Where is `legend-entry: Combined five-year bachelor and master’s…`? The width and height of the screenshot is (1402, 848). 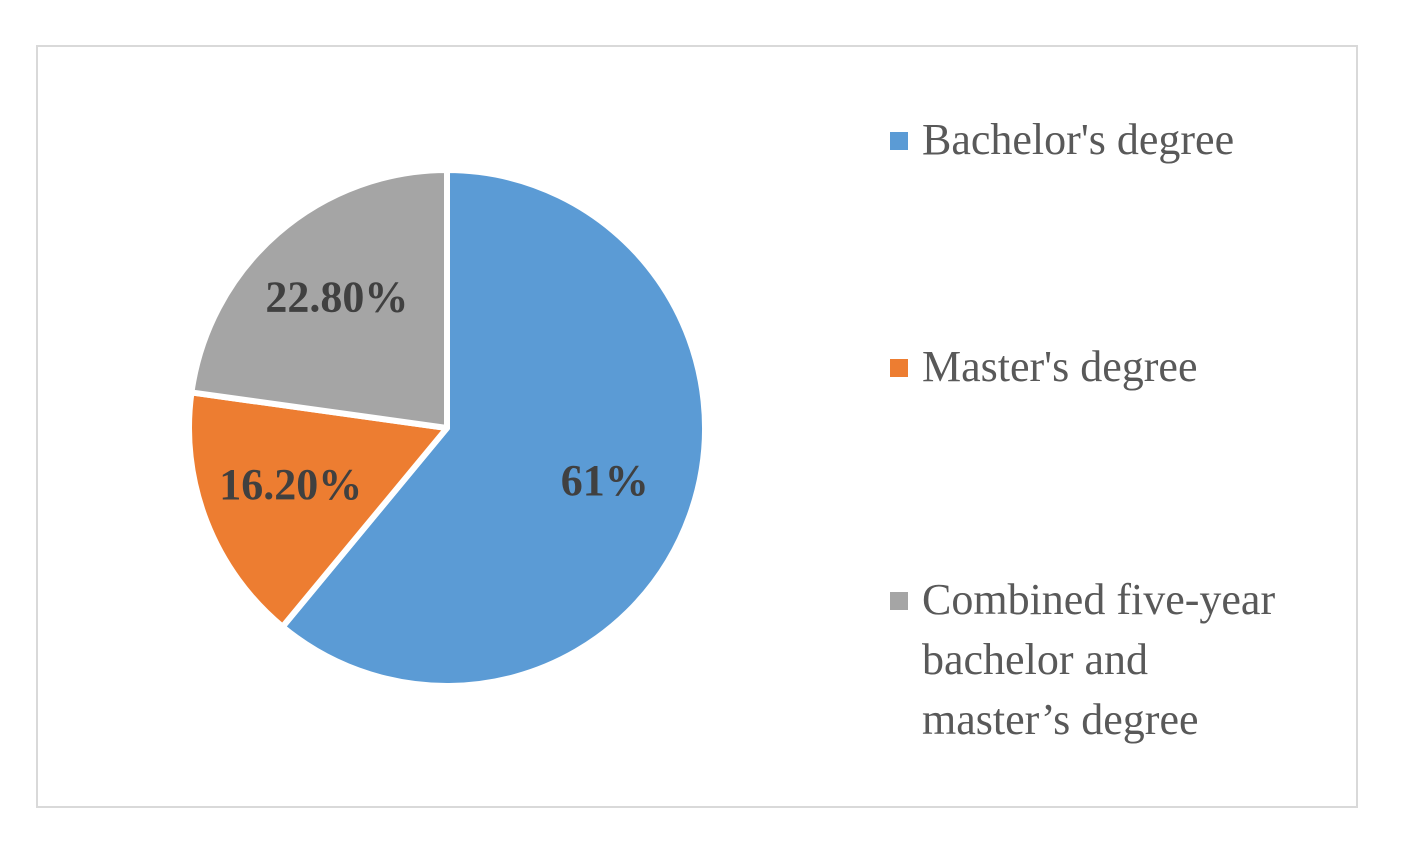 legend-entry: Combined five-year bachelor and master’s… is located at coordinates (1091, 660).